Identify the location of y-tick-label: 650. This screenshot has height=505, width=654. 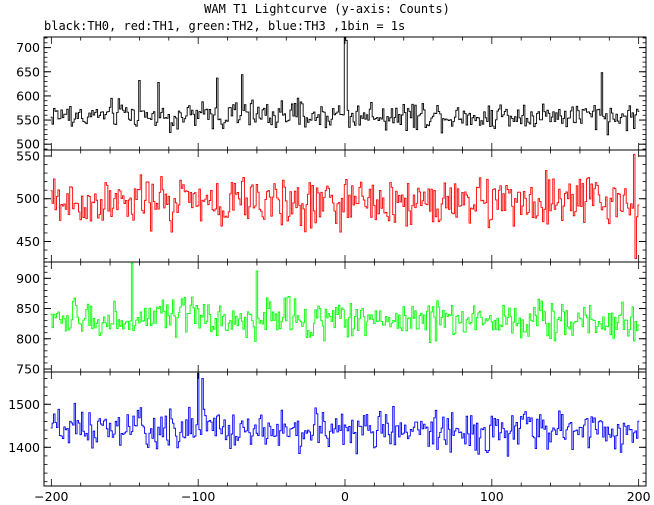
(28, 71).